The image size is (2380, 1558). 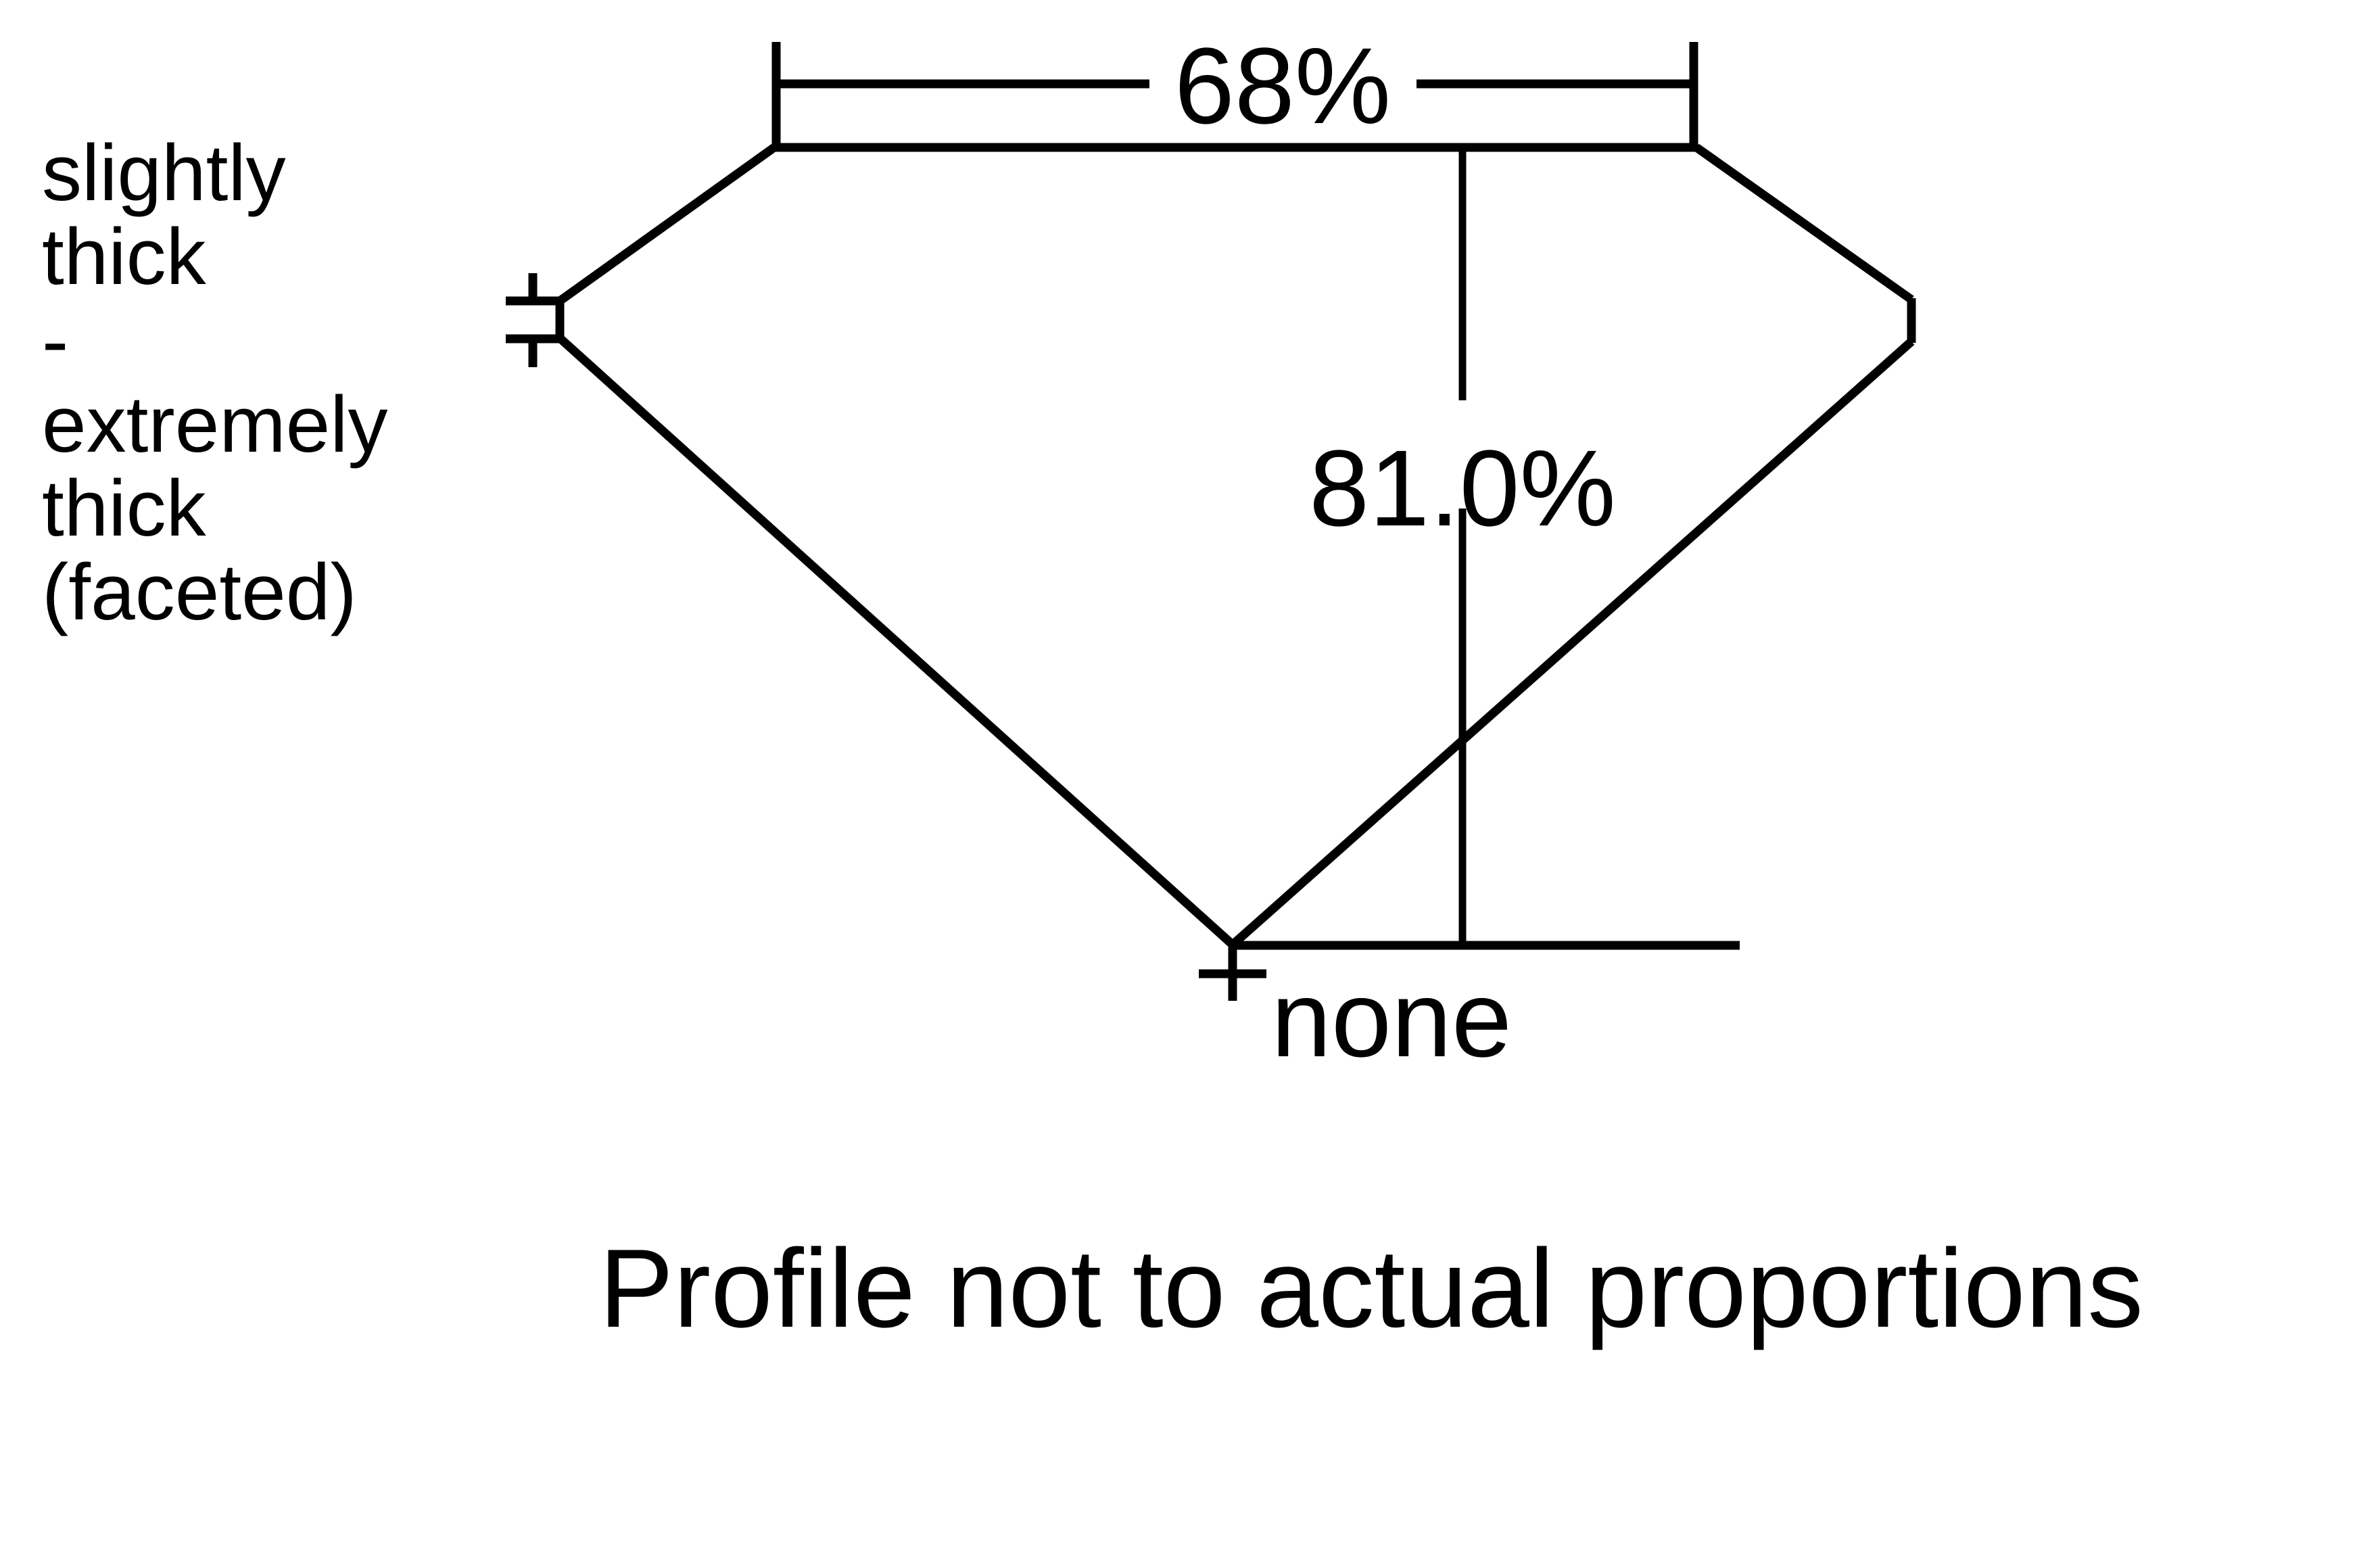 What do you see at coordinates (1804, 223) in the screenshot?
I see `crown-right-line` at bounding box center [1804, 223].